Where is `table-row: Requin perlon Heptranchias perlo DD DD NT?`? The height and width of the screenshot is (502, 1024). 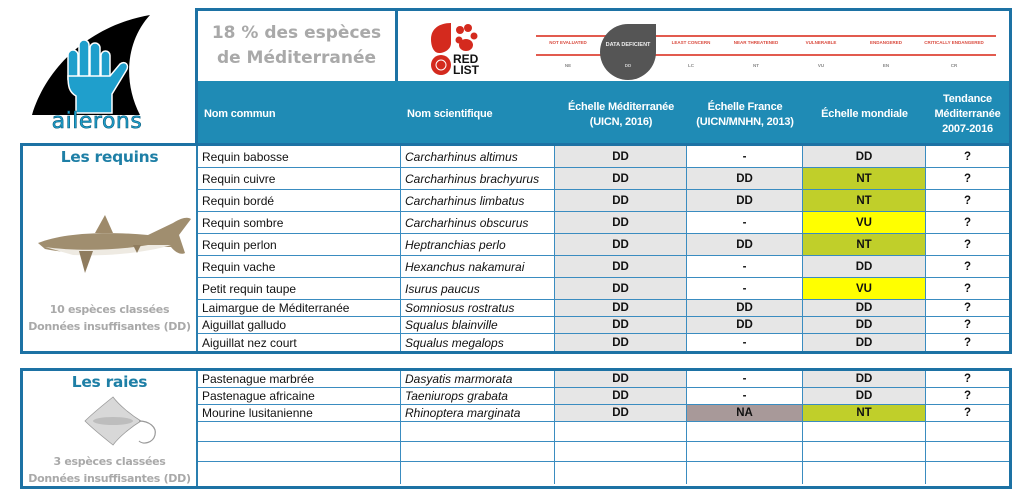 table-row: Requin perlon Heptranchias perlo DD DD NT? is located at coordinates (603, 245).